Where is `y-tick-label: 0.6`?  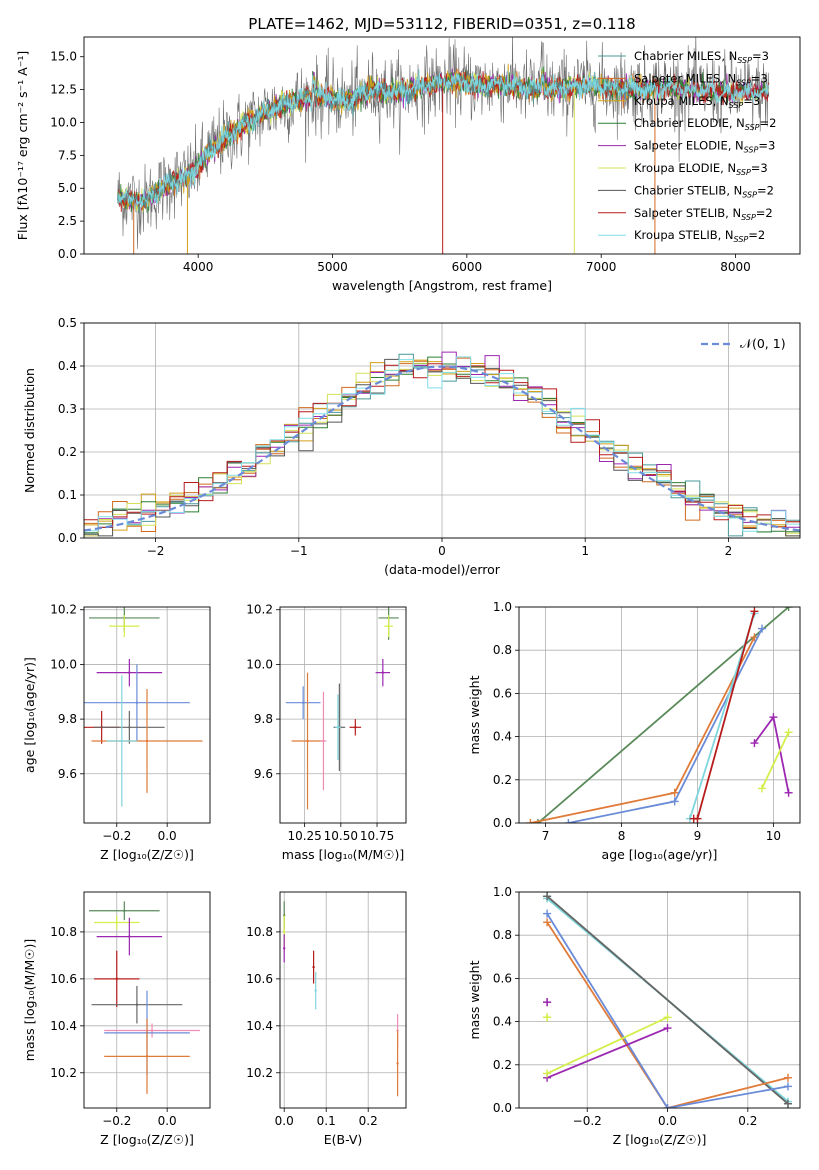
y-tick-label: 0.6 is located at coordinates (502, 693).